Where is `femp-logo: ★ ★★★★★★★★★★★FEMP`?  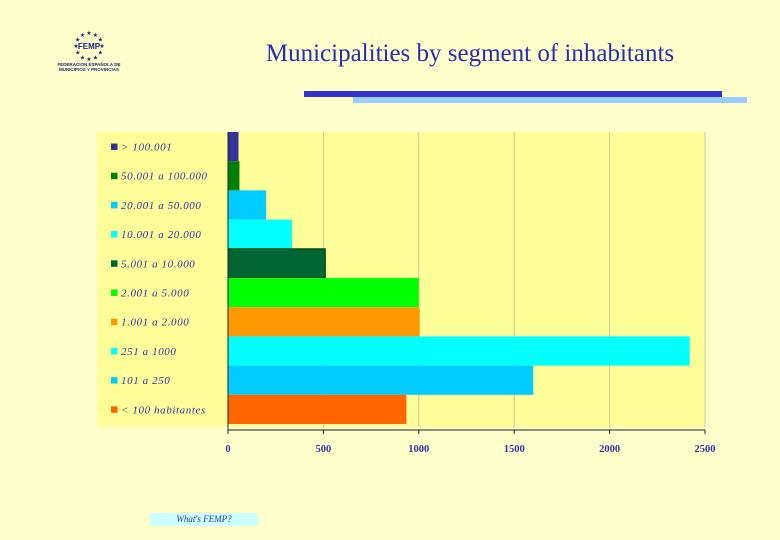
femp-logo: ★ ★★★★★★★★★★★FEMP is located at coordinates (88, 46).